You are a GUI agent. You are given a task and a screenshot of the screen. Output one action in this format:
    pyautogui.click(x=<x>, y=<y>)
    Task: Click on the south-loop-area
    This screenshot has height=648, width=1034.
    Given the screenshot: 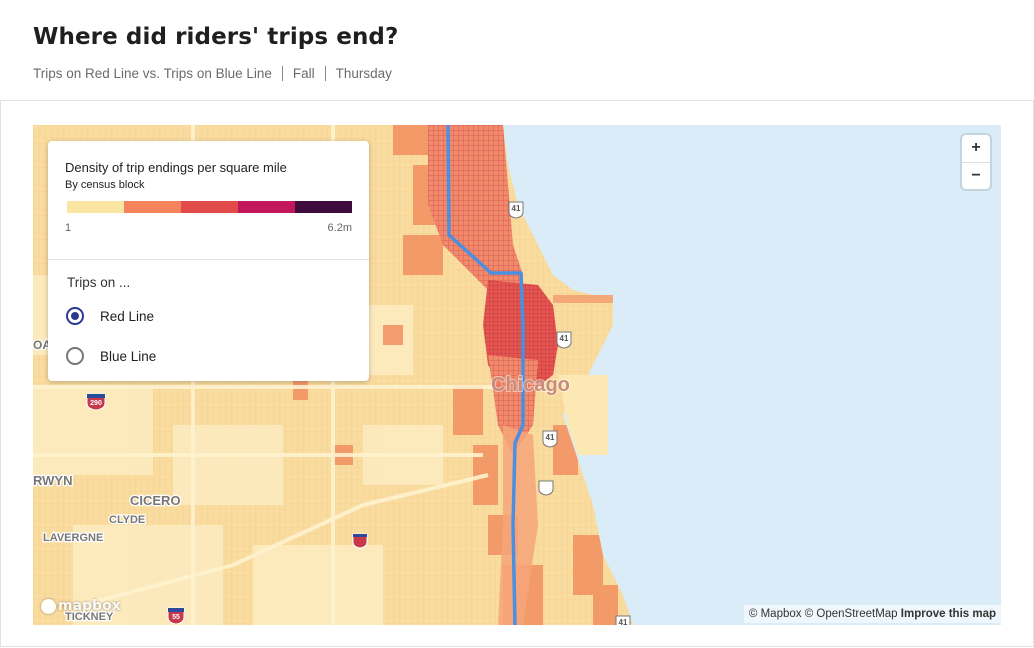 What is the action you would take?
    pyautogui.click(x=513, y=405)
    